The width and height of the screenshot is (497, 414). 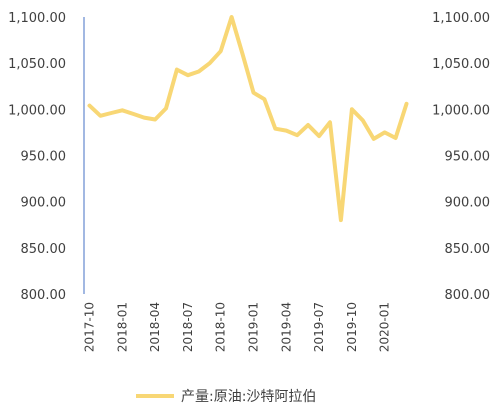 I want to click on left-y-tick-label: 1,050.00, so click(x=37, y=64).